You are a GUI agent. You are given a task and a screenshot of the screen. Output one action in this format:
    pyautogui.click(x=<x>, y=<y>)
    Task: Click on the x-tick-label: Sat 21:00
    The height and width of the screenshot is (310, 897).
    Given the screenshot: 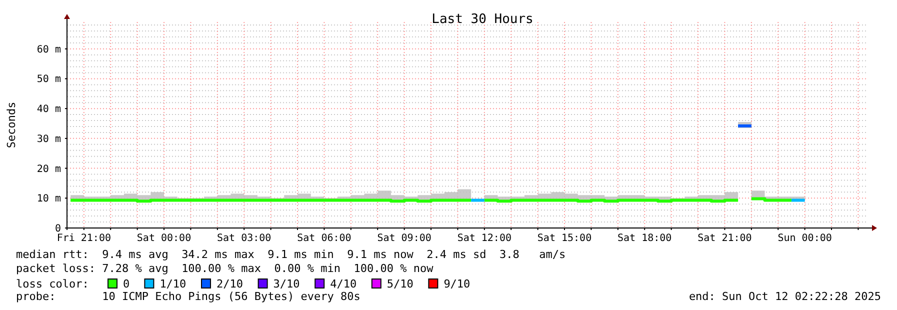 What is the action you would take?
    pyautogui.click(x=725, y=238)
    